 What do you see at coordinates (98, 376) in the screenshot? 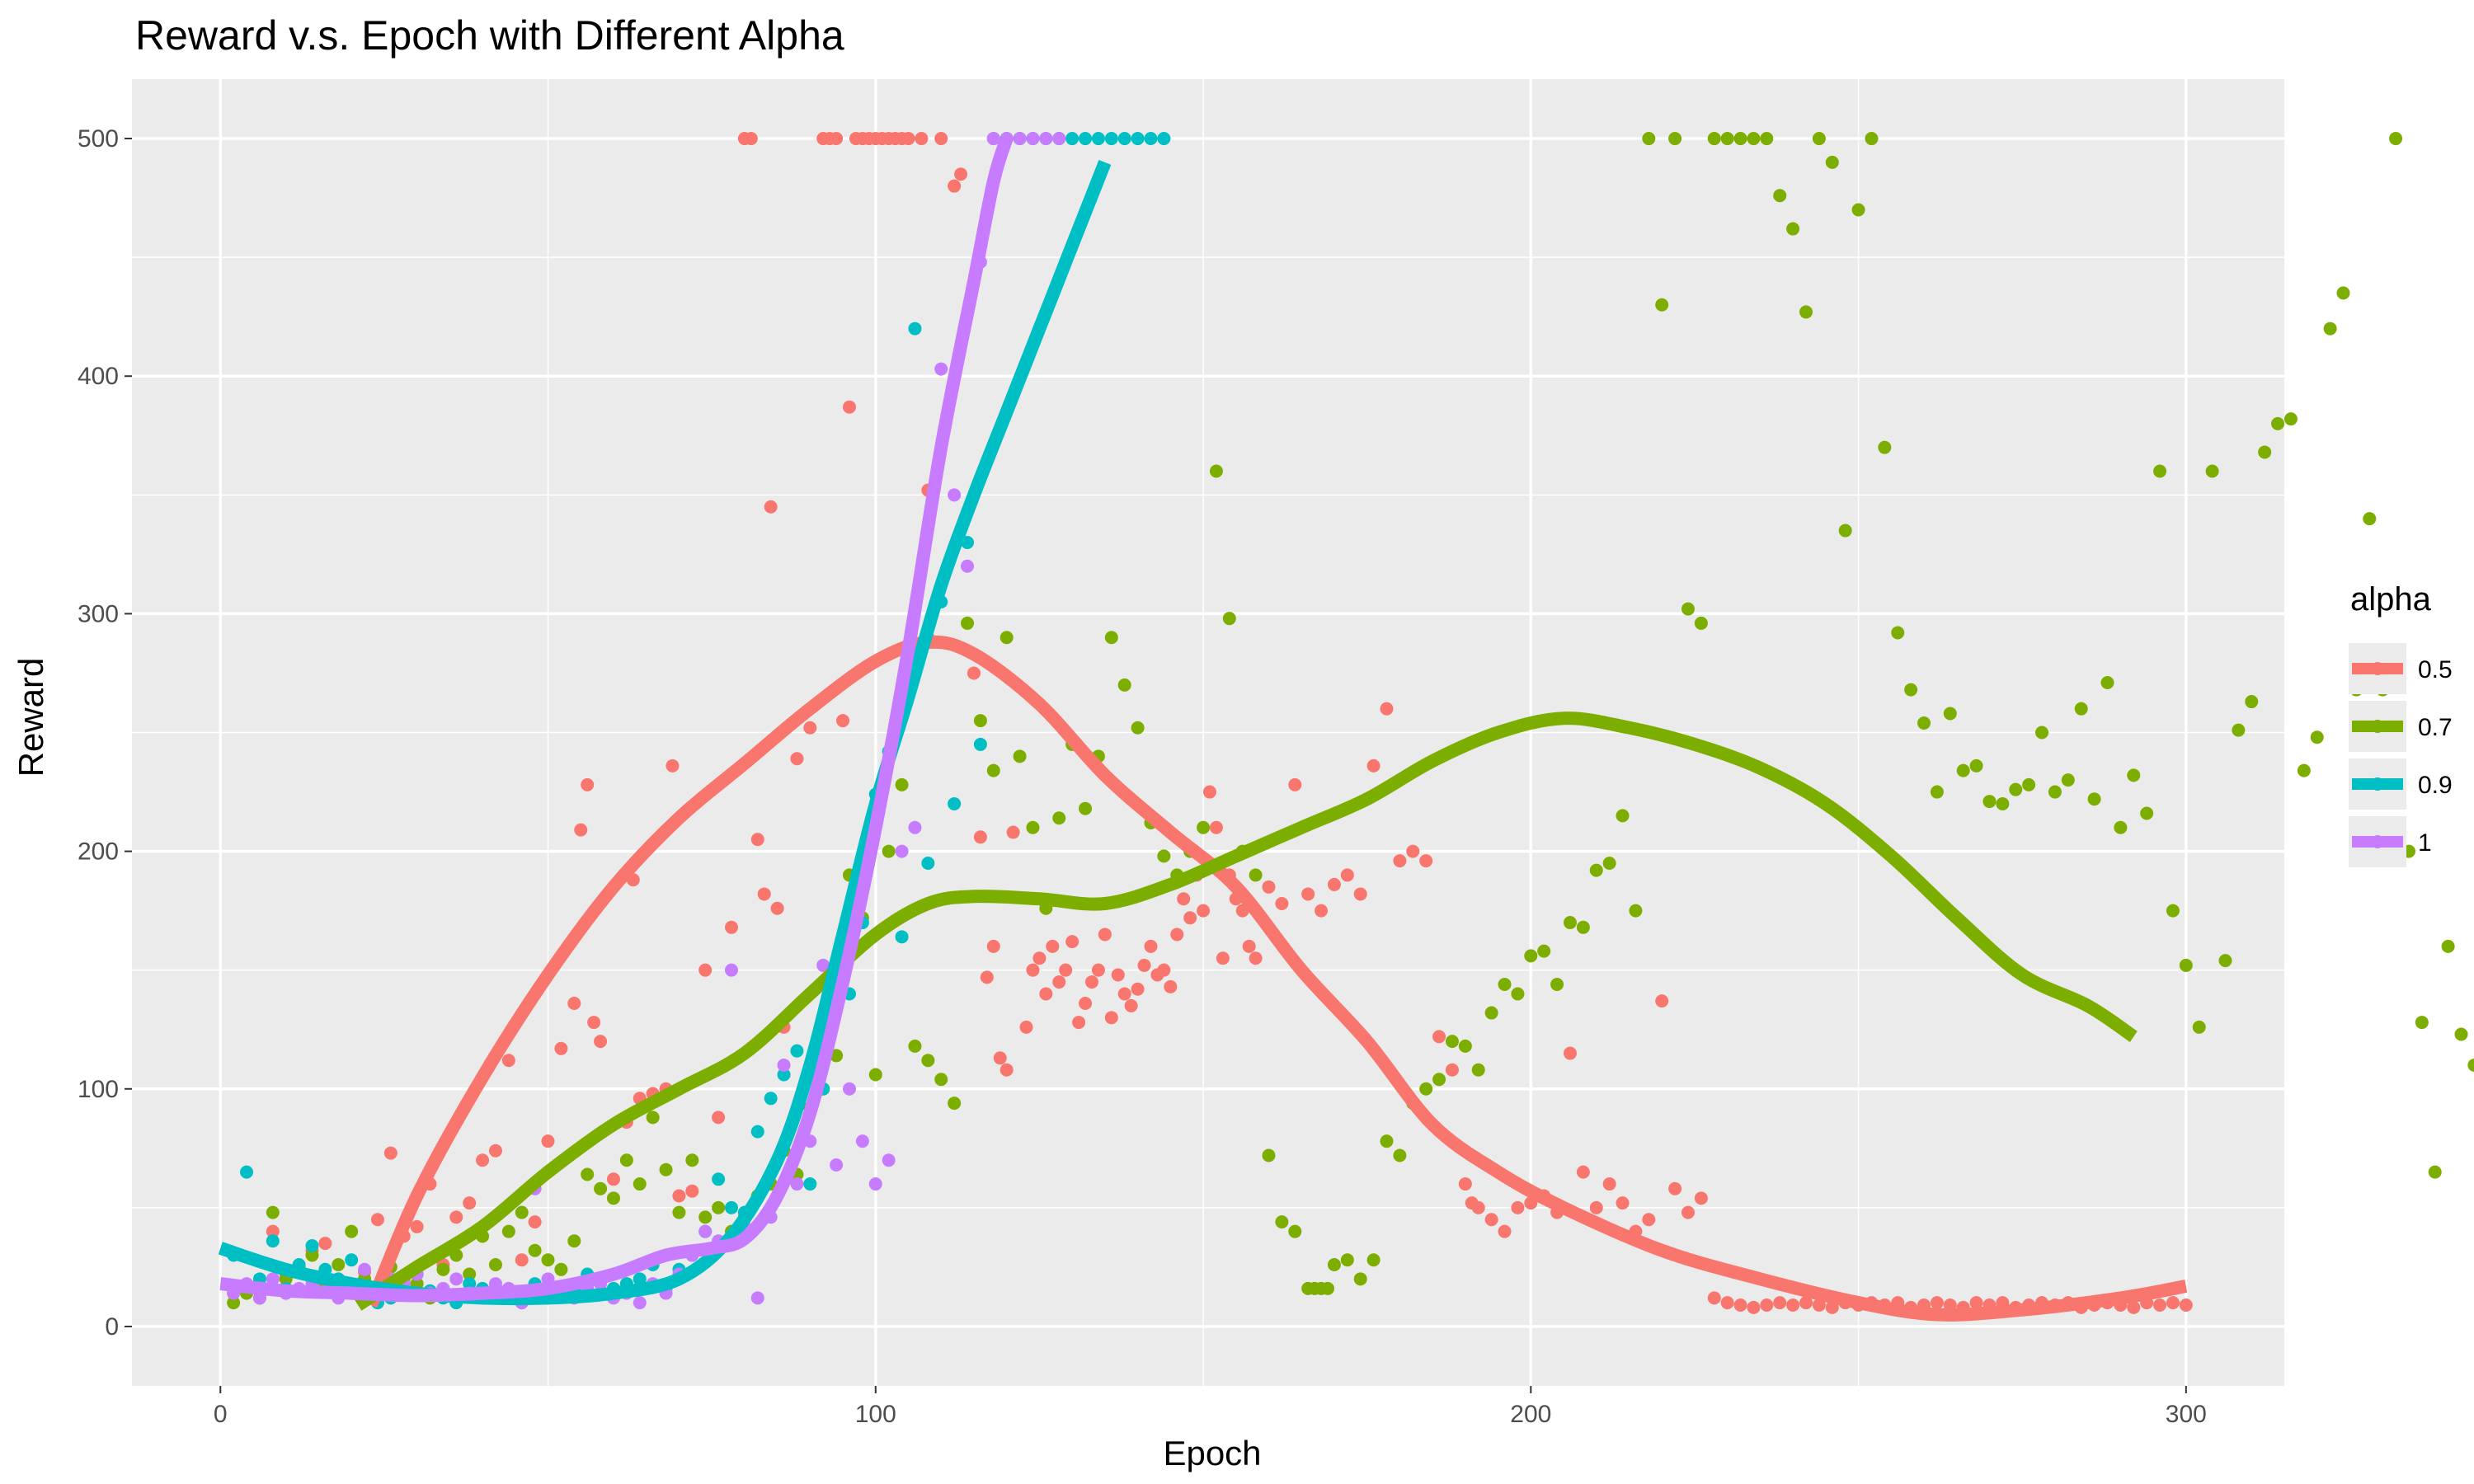
I see `y-tick-label: 400` at bounding box center [98, 376].